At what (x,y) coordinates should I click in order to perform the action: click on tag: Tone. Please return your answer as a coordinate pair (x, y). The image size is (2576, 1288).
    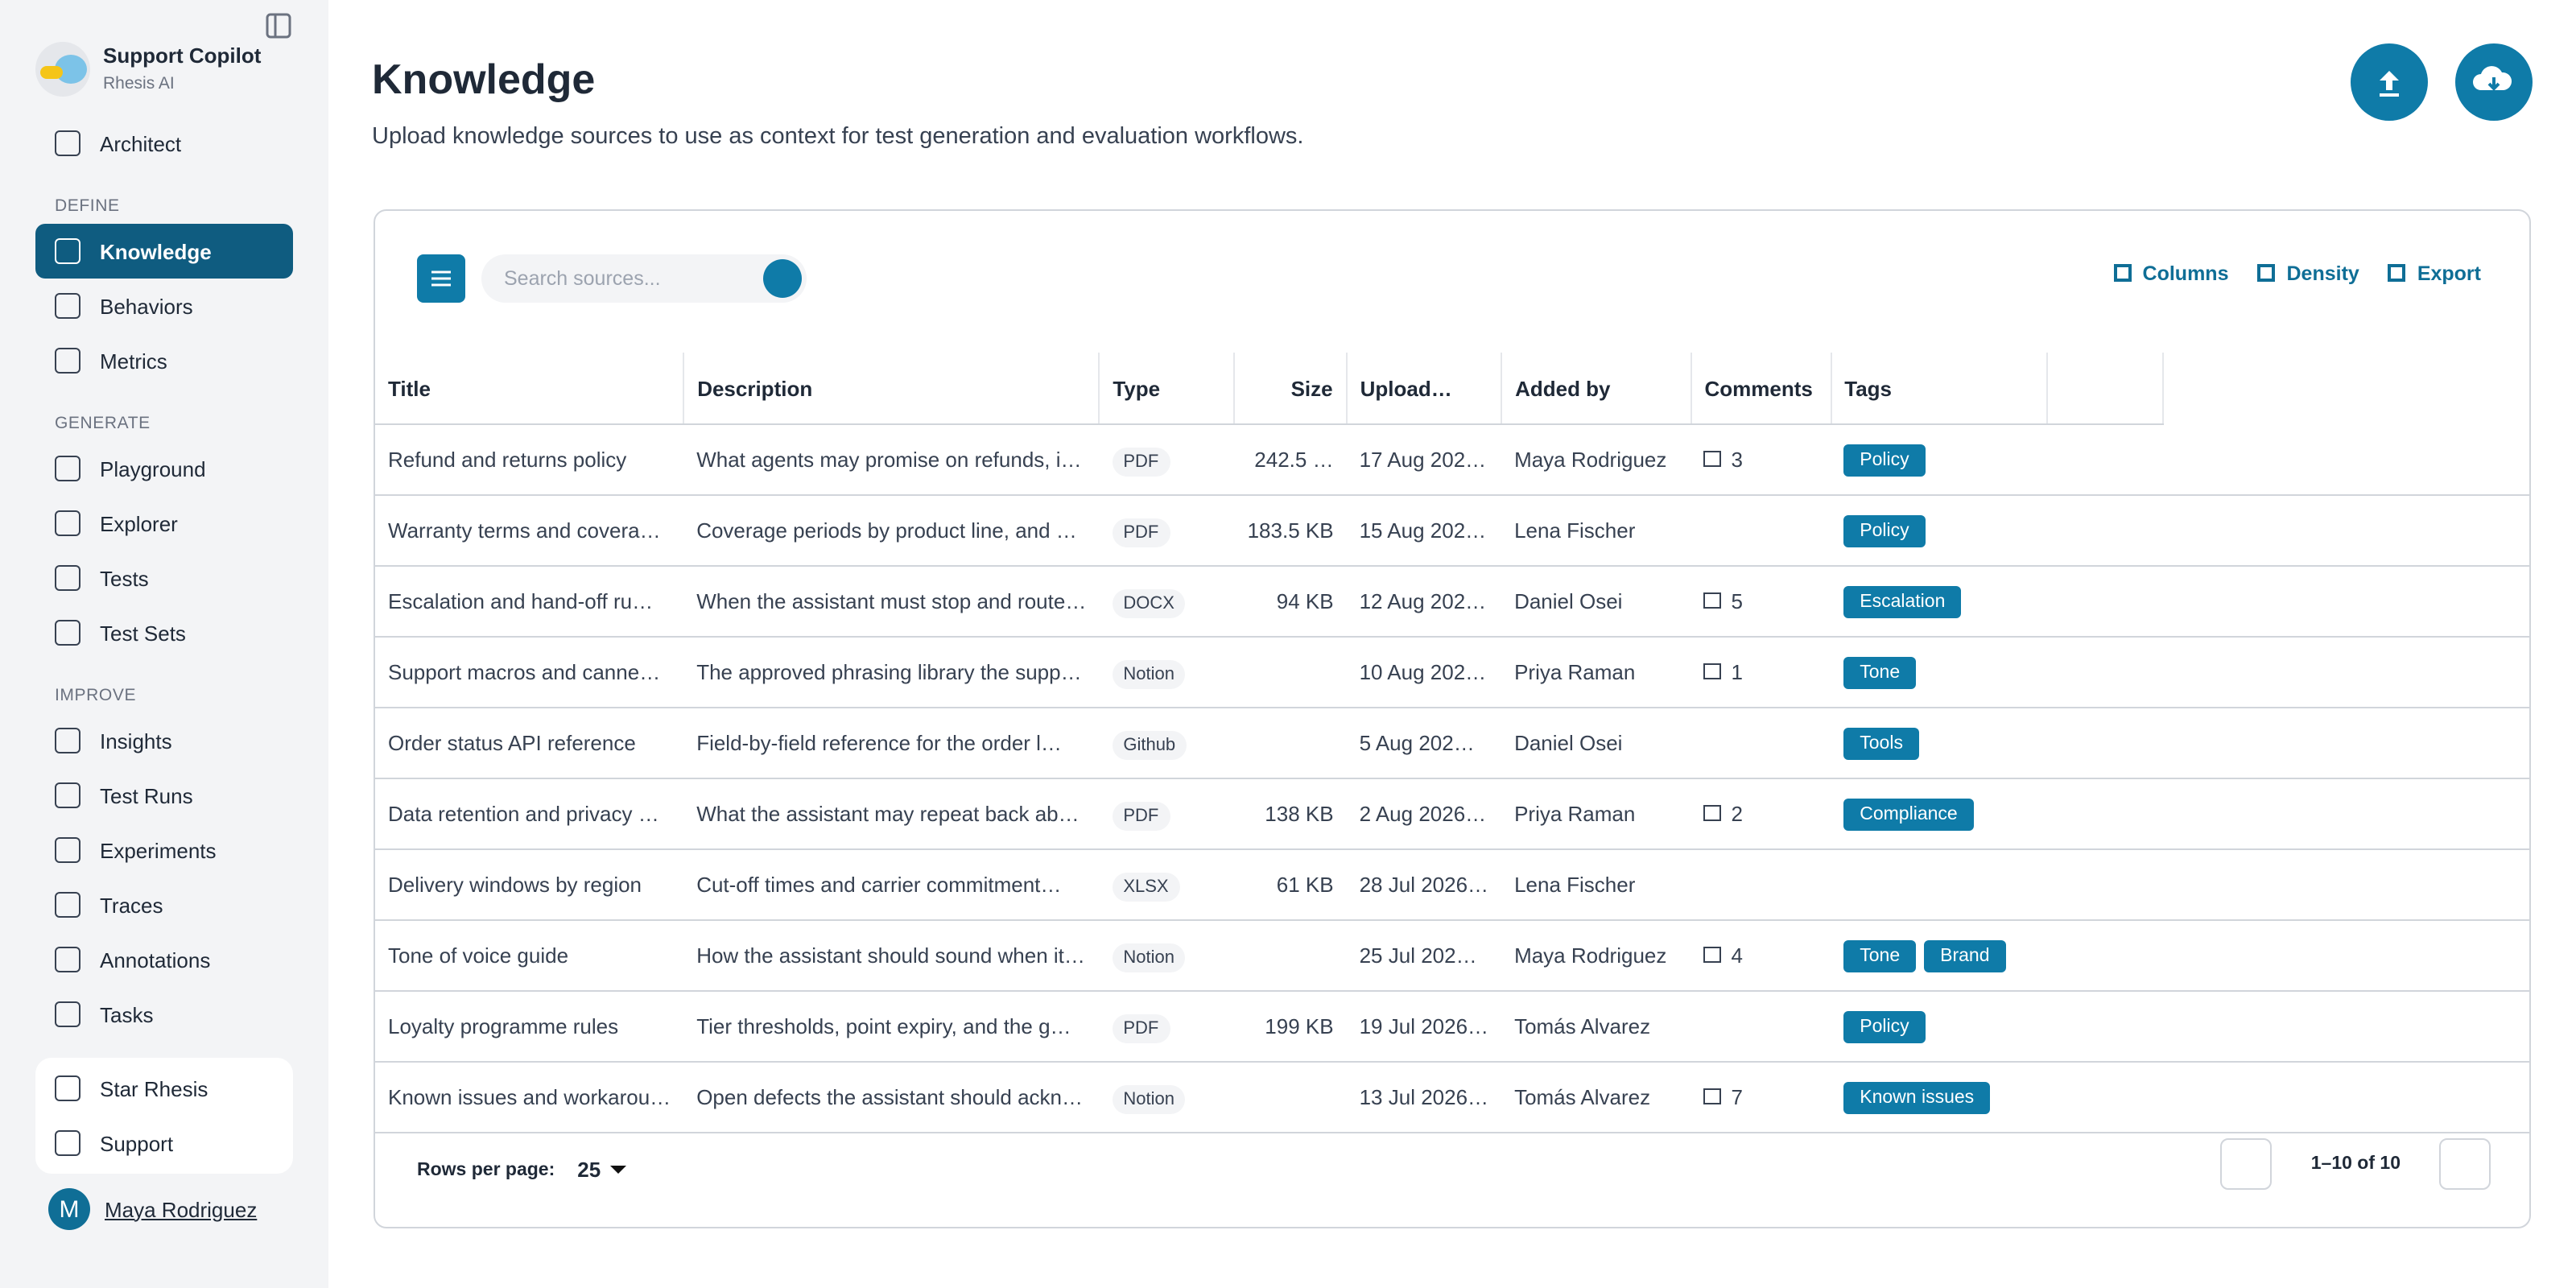
    Looking at the image, I should click on (1880, 955).